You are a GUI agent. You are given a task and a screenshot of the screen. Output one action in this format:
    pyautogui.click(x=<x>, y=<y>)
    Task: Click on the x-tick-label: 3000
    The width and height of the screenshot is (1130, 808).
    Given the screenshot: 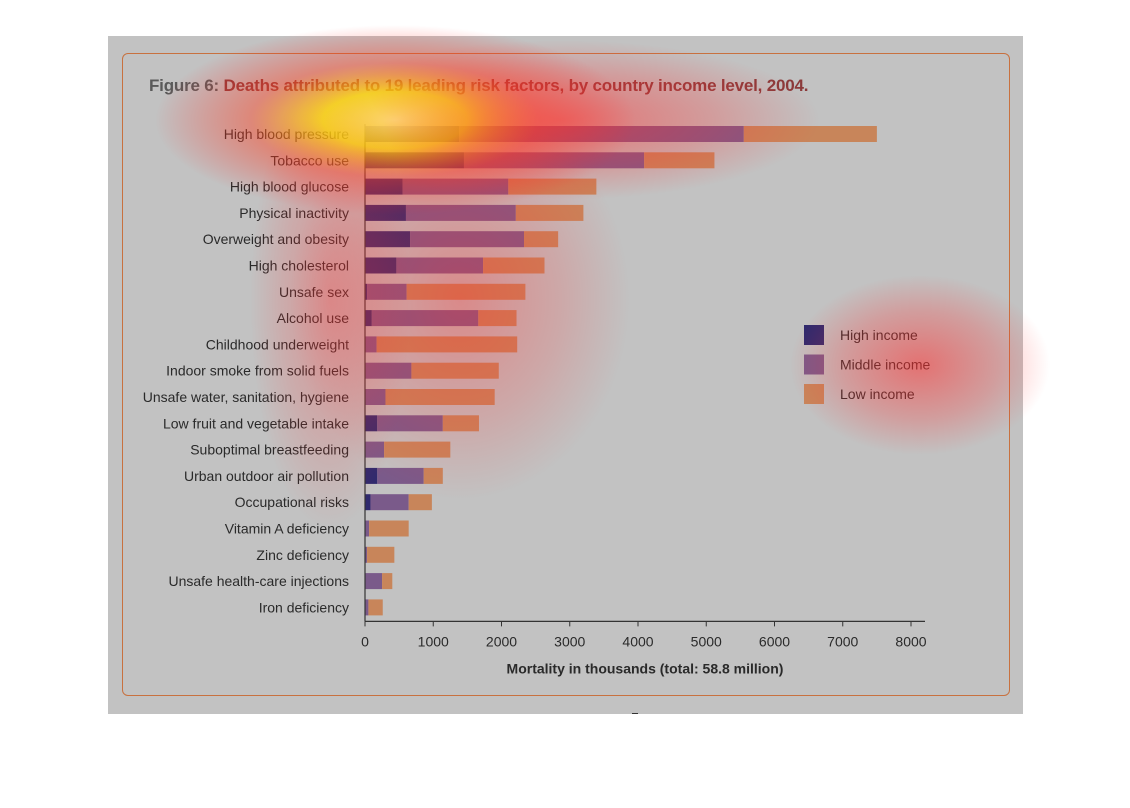 What is the action you would take?
    pyautogui.click(x=569, y=641)
    